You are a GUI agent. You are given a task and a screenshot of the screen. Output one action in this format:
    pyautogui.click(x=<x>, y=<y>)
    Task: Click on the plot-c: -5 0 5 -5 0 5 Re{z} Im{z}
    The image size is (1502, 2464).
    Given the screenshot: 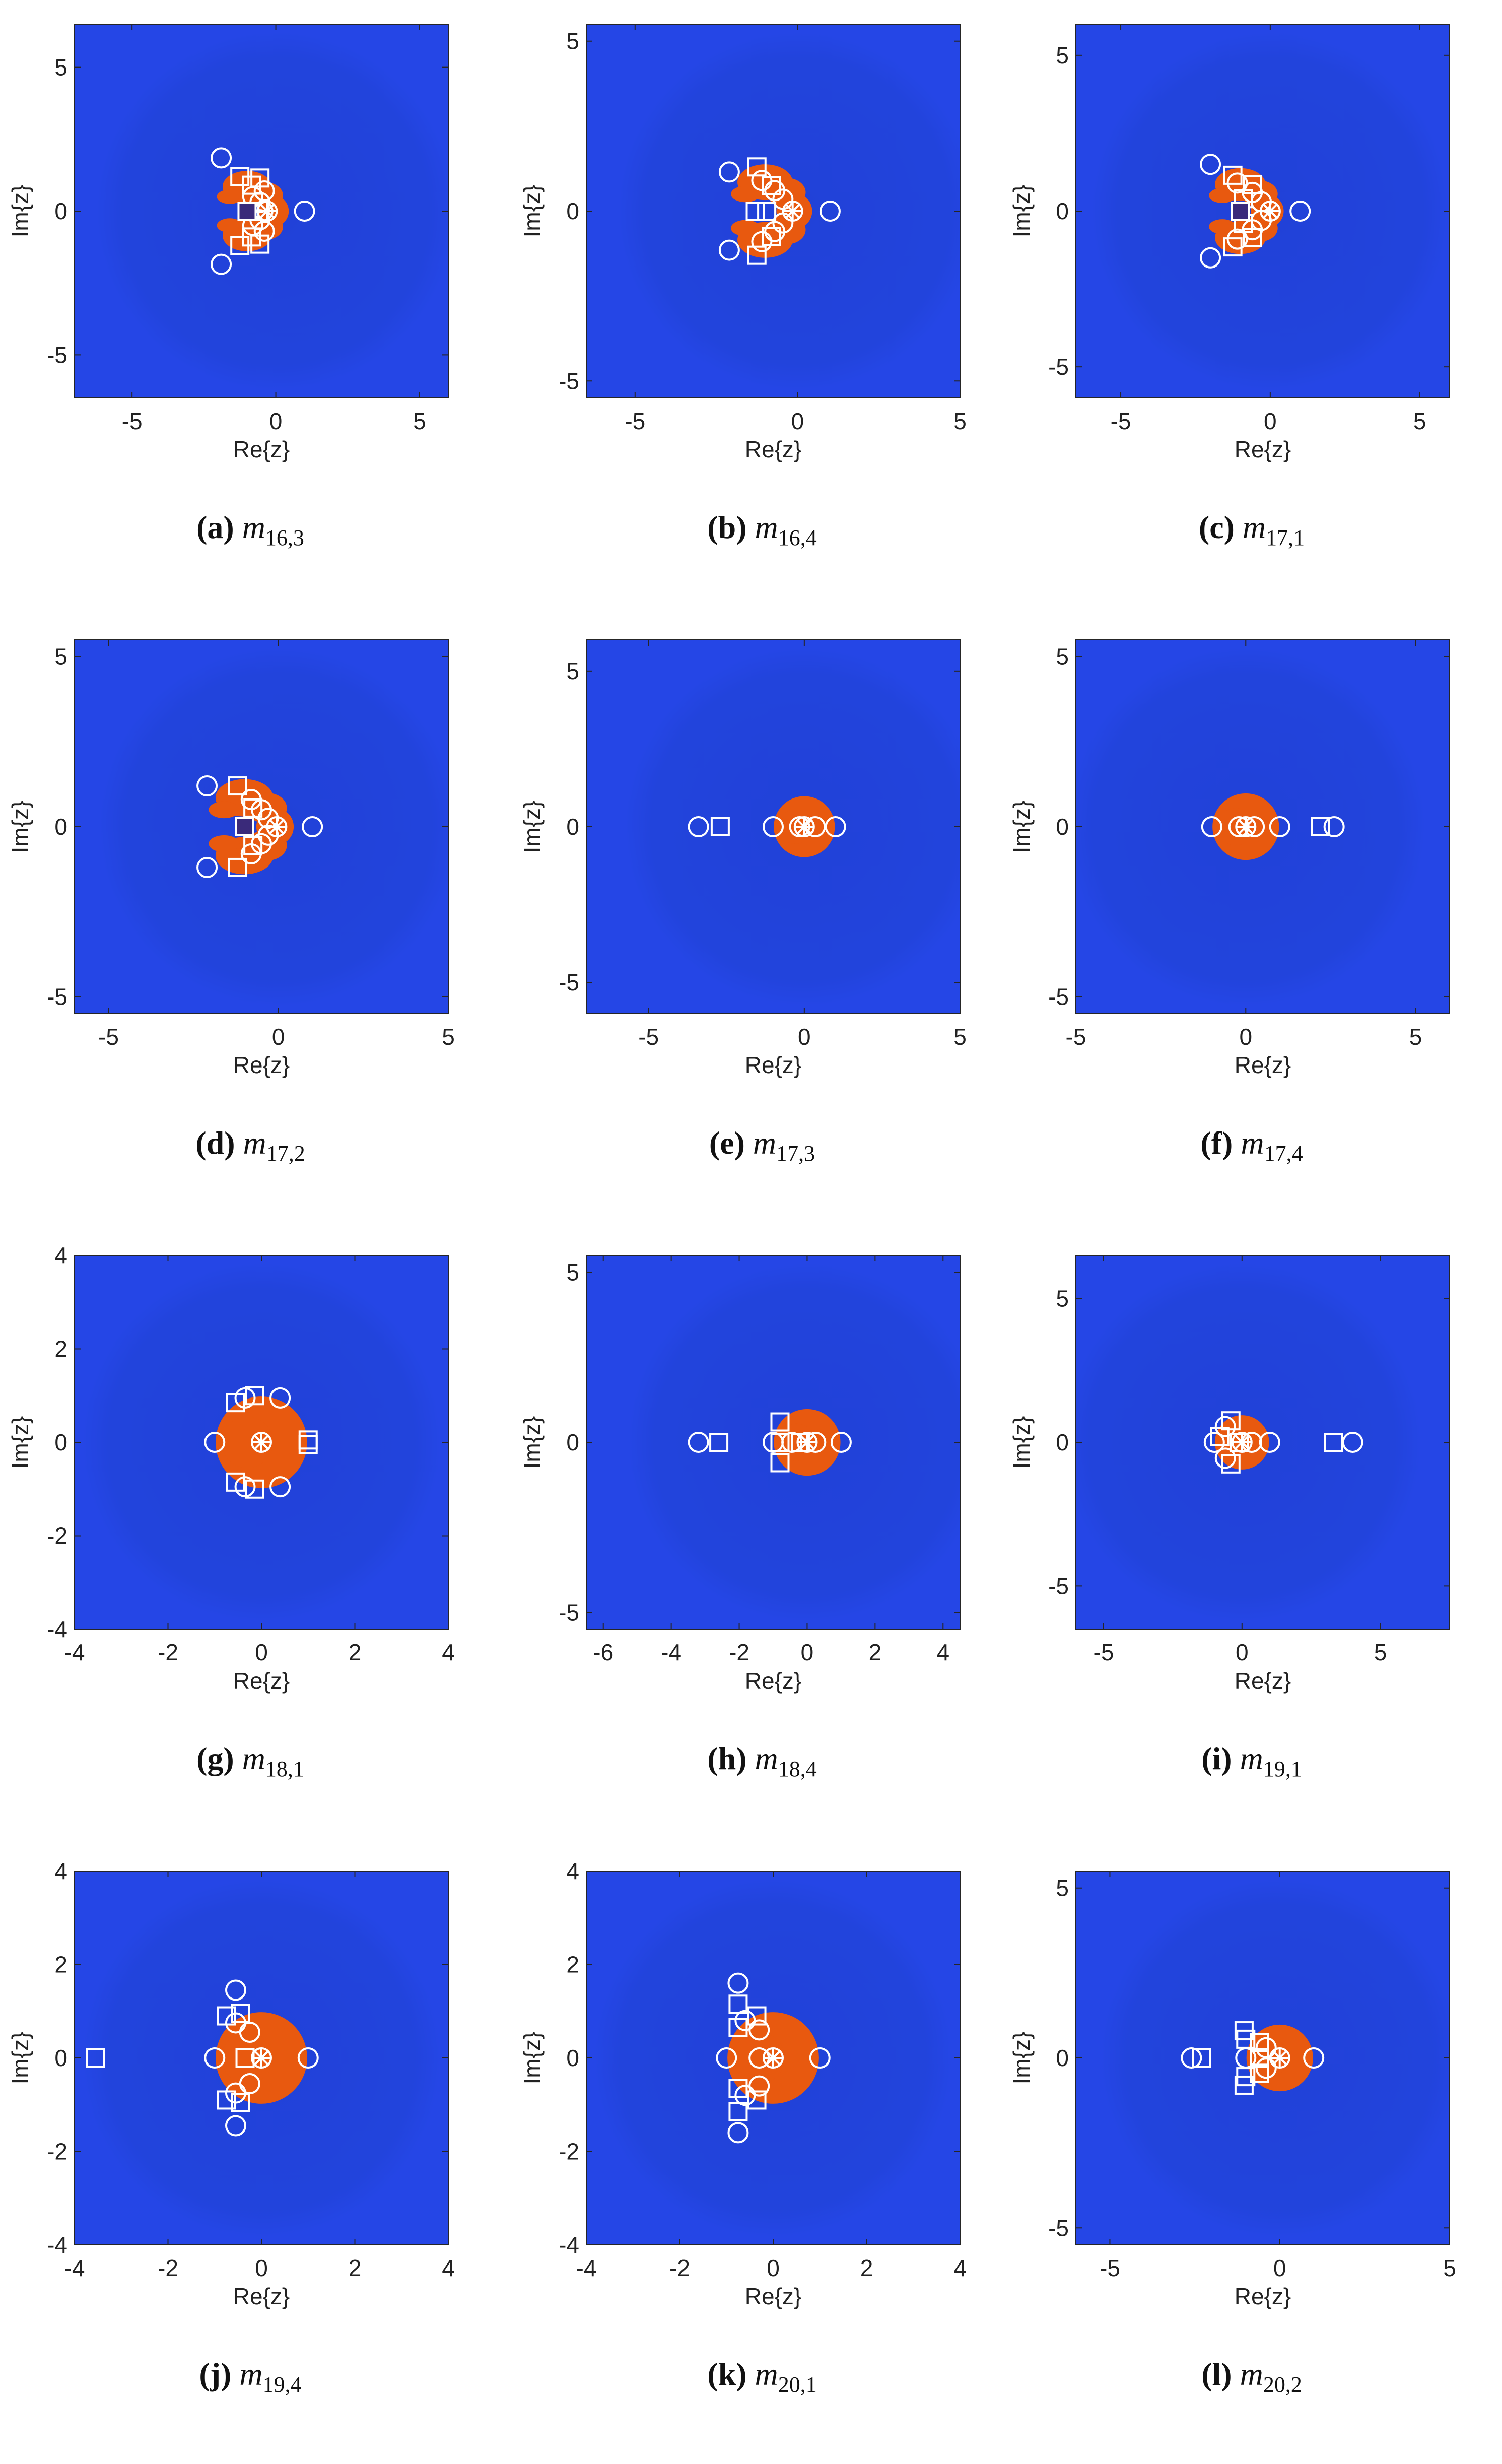 What is the action you would take?
    pyautogui.click(x=1229, y=243)
    